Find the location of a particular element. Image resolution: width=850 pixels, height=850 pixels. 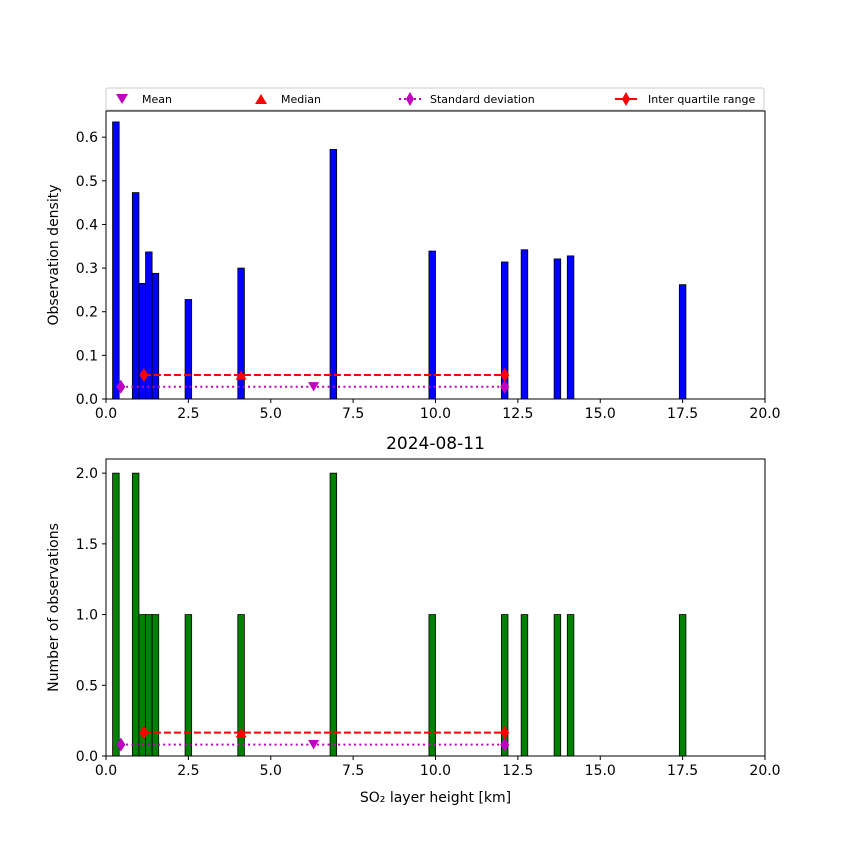

legend-median-marker is located at coordinates (261, 99).